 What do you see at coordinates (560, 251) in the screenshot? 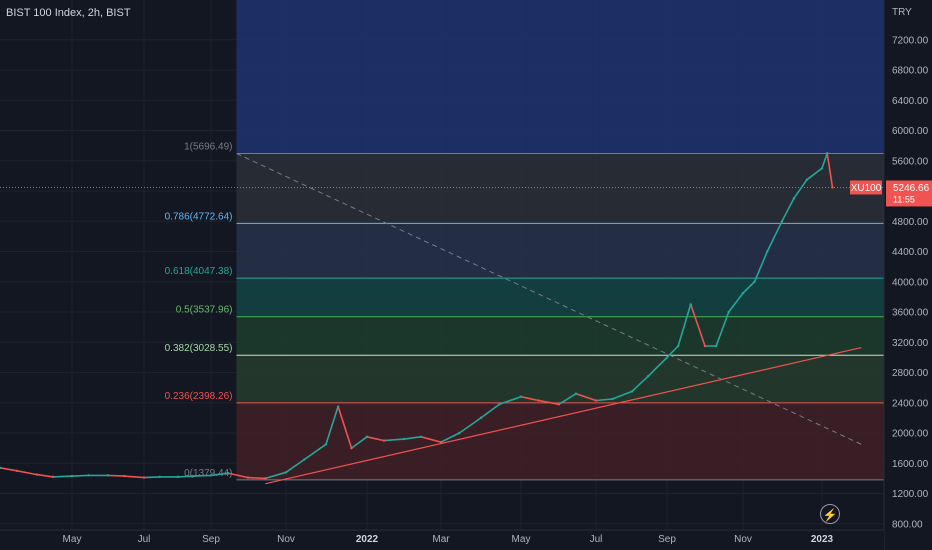
I see `fib-zone-0.786` at bounding box center [560, 251].